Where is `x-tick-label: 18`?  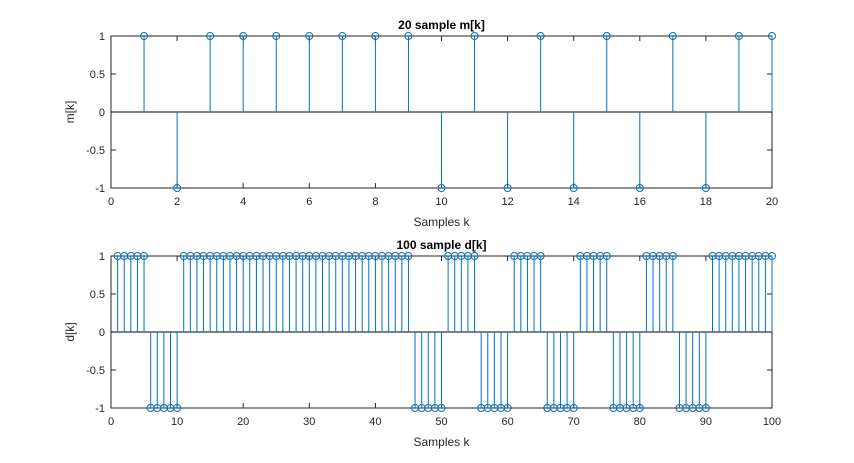
x-tick-label: 18 is located at coordinates (706, 202).